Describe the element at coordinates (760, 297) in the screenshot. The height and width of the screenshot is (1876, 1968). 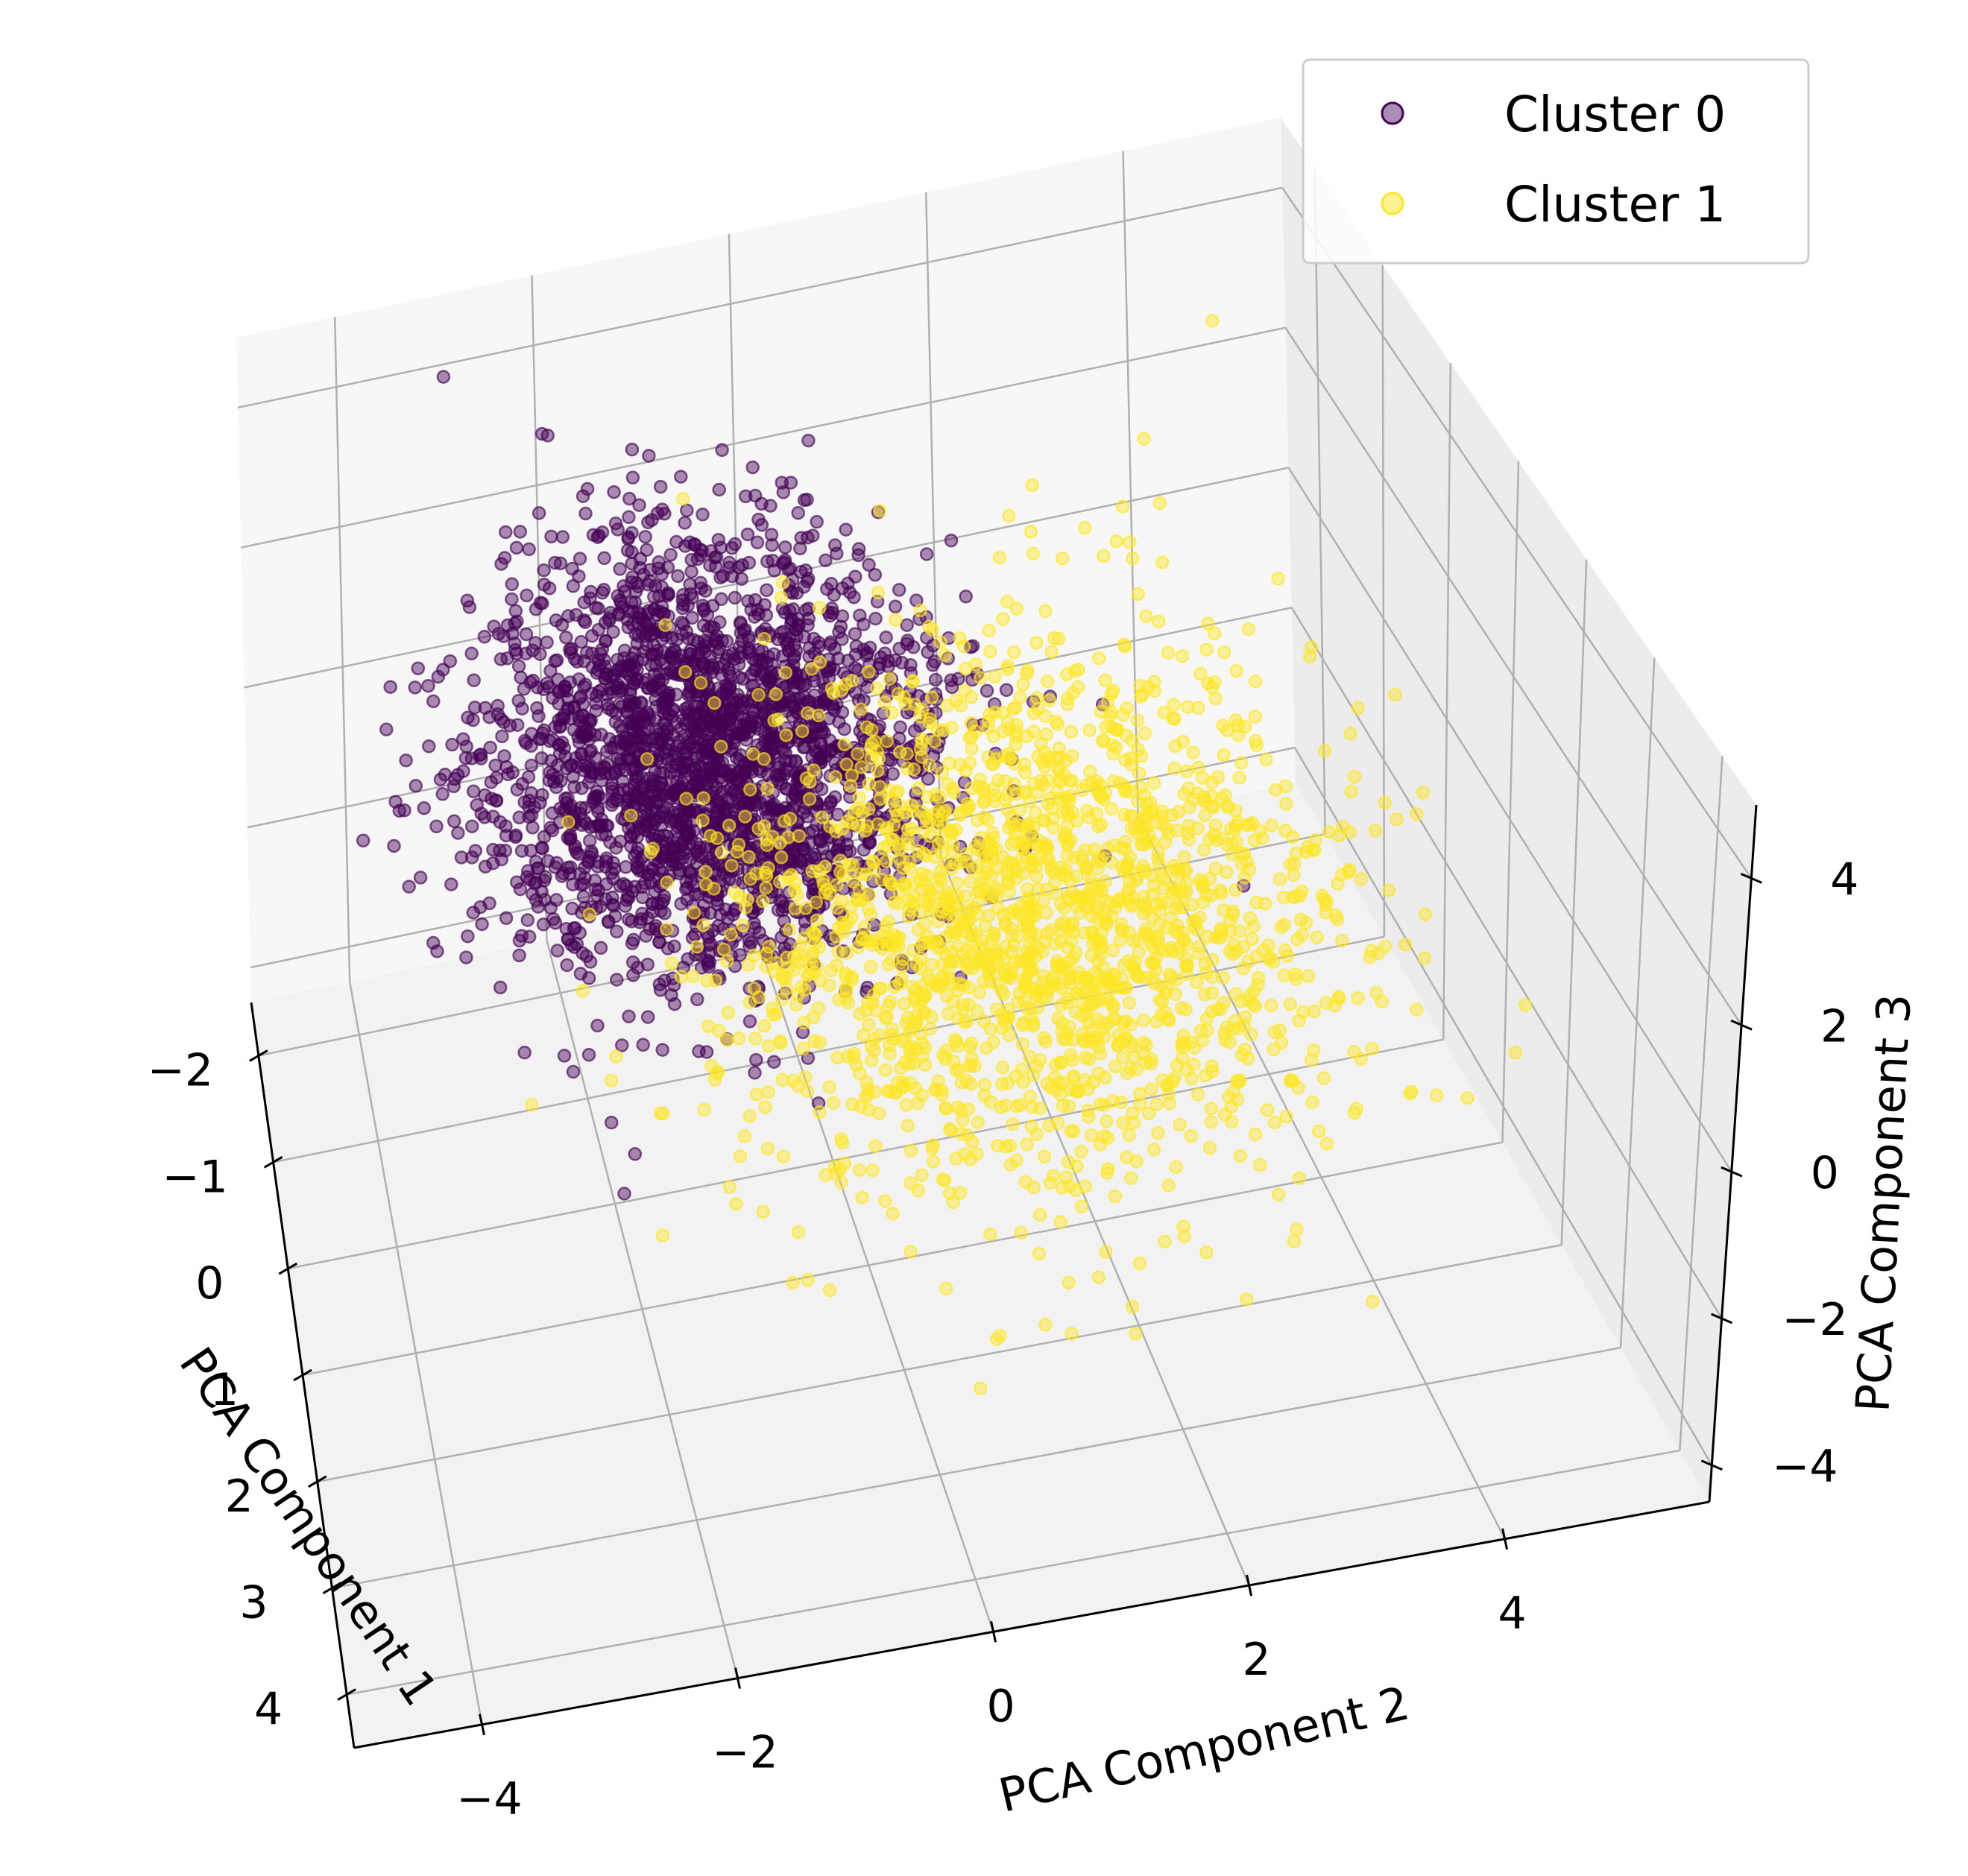
I see `grid-line-z` at that location.